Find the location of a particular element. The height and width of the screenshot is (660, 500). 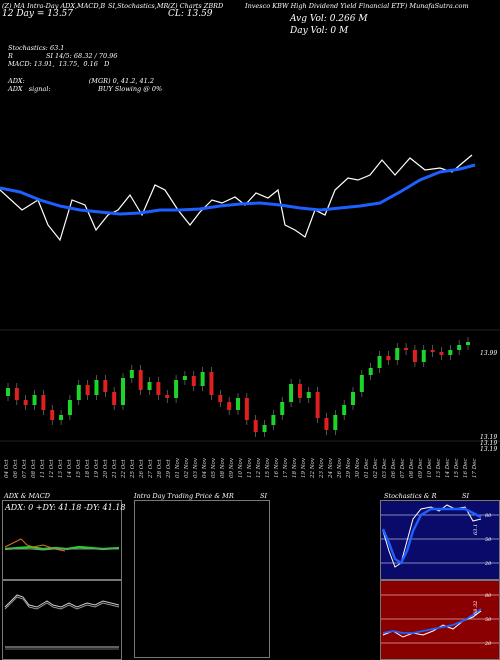

date-label: 29 Nov is located at coordinates (349, 468).